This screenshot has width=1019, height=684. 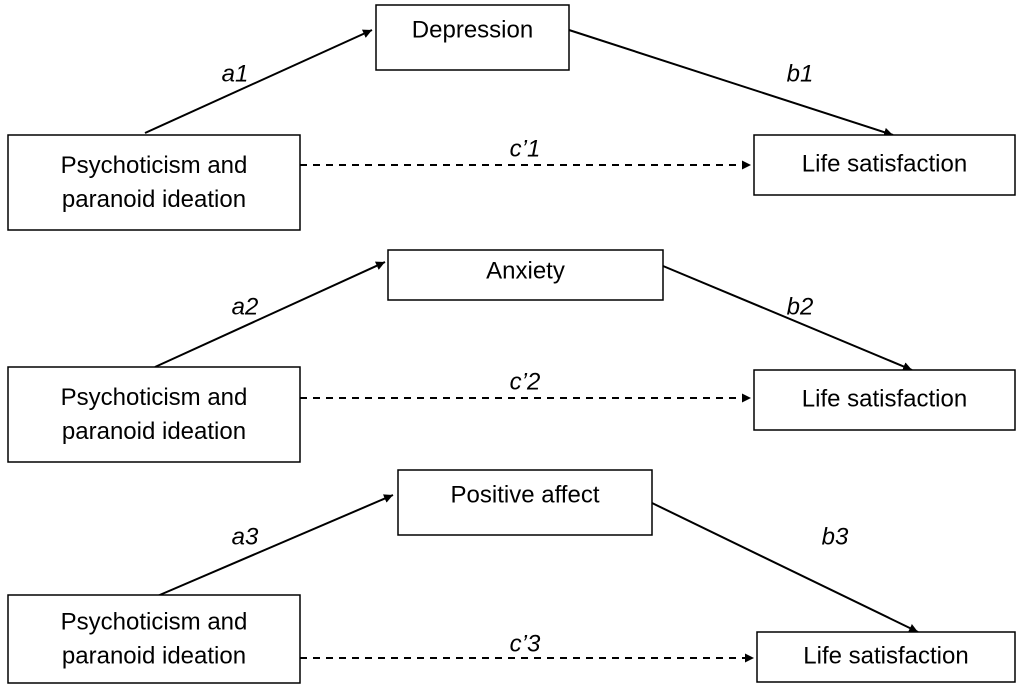 What do you see at coordinates (245, 306) in the screenshot?
I see `path-label: a2` at bounding box center [245, 306].